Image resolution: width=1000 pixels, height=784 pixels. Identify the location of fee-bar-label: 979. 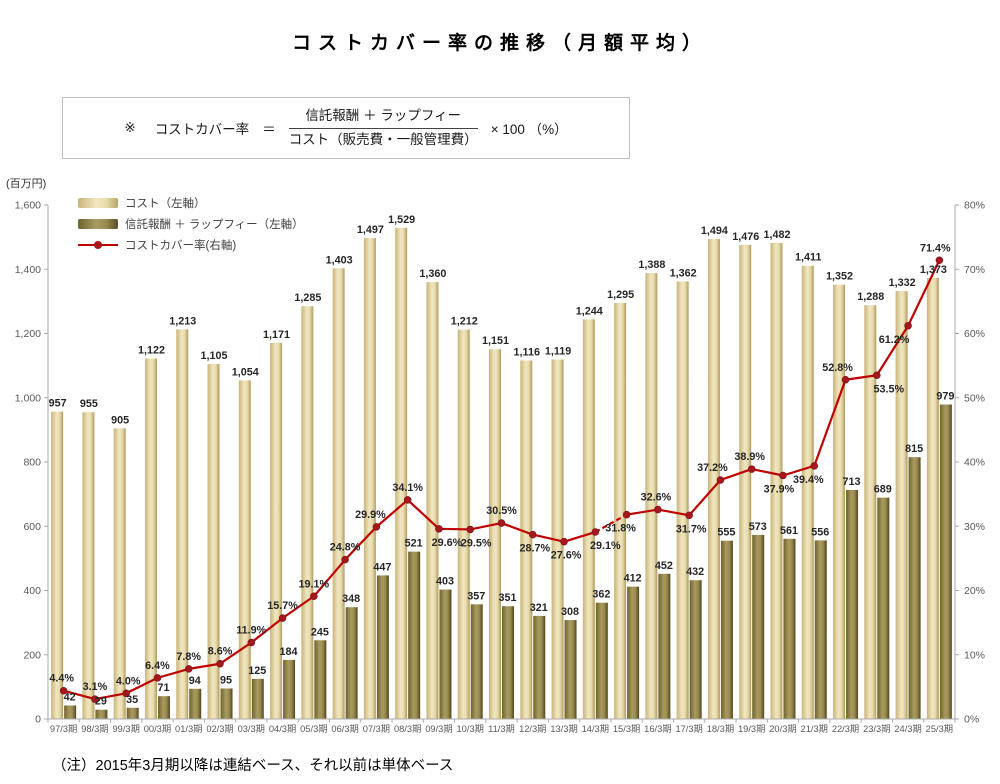
(945, 396).